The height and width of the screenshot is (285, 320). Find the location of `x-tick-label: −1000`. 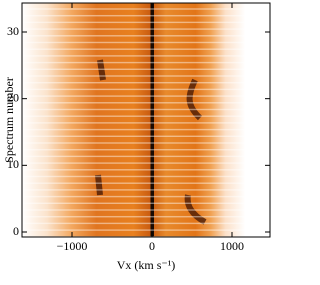

x-tick-label: −1000 is located at coordinates (72, 246).